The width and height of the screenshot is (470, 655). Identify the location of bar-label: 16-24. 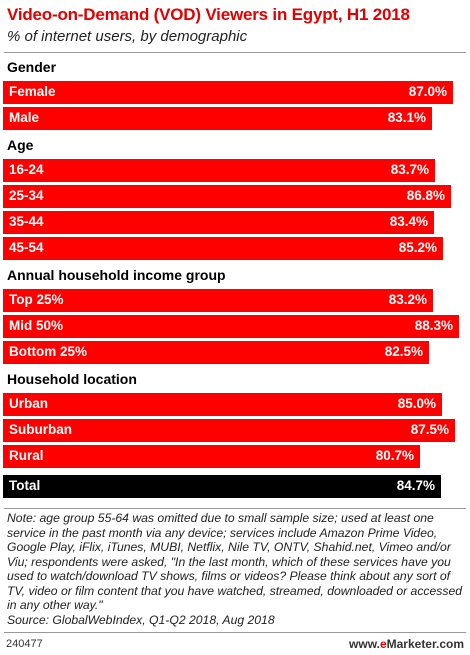
(26, 169).